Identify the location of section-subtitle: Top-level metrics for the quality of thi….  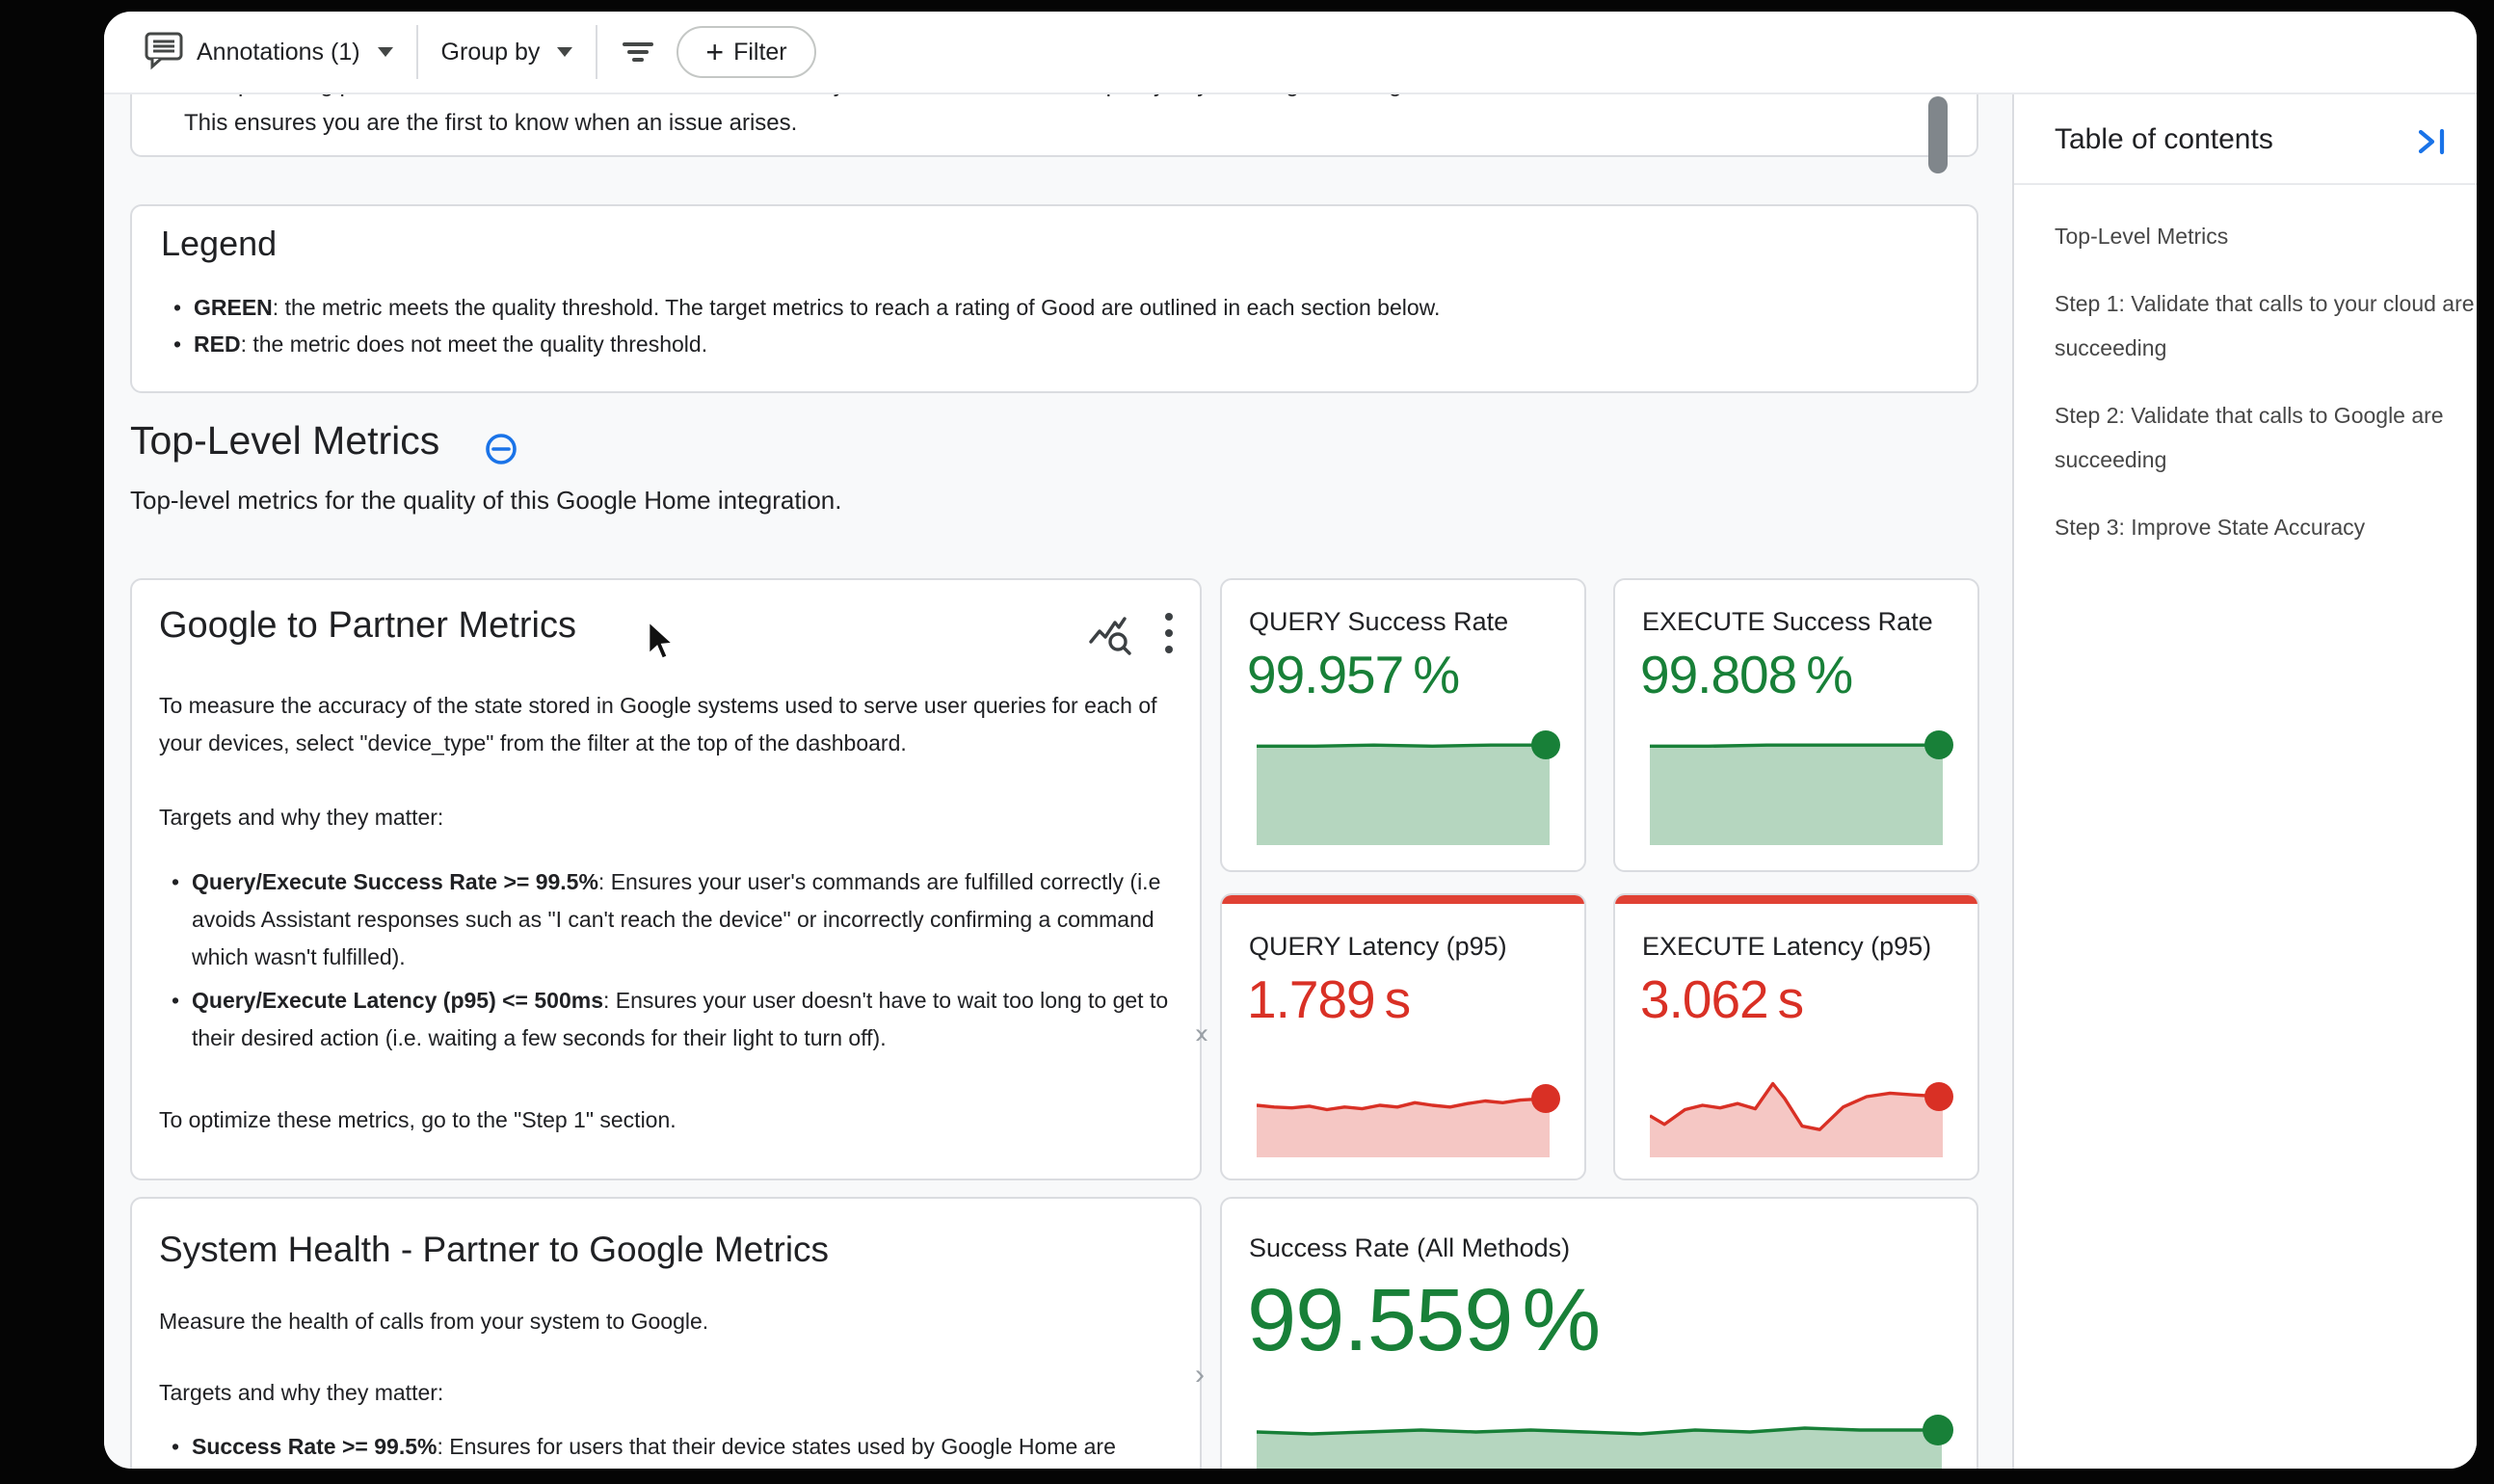
(486, 500).